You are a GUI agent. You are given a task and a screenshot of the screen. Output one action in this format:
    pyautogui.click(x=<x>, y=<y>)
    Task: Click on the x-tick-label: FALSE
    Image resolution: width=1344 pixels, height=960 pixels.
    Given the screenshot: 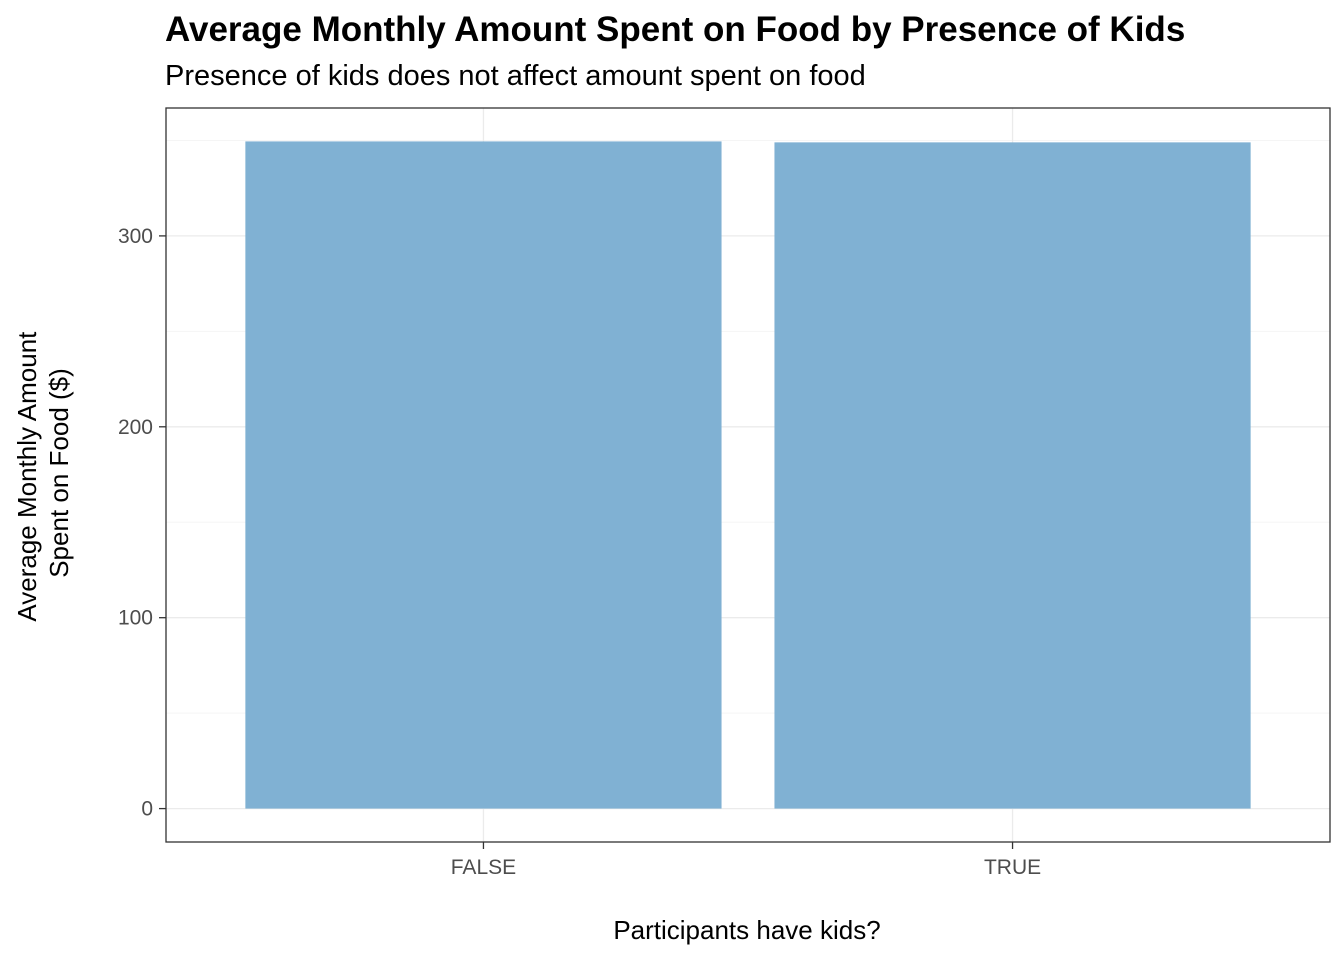 What is the action you would take?
    pyautogui.click(x=483, y=867)
    